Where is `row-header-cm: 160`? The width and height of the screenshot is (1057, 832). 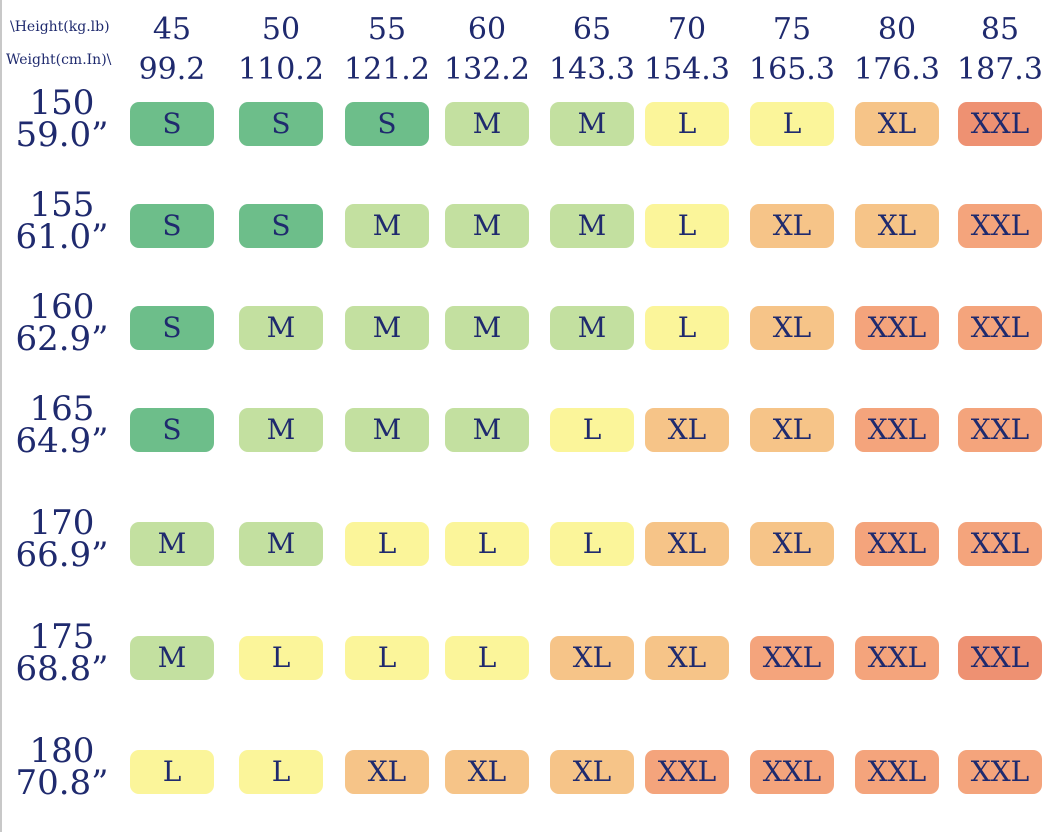
row-header-cm: 160 is located at coordinates (62, 307).